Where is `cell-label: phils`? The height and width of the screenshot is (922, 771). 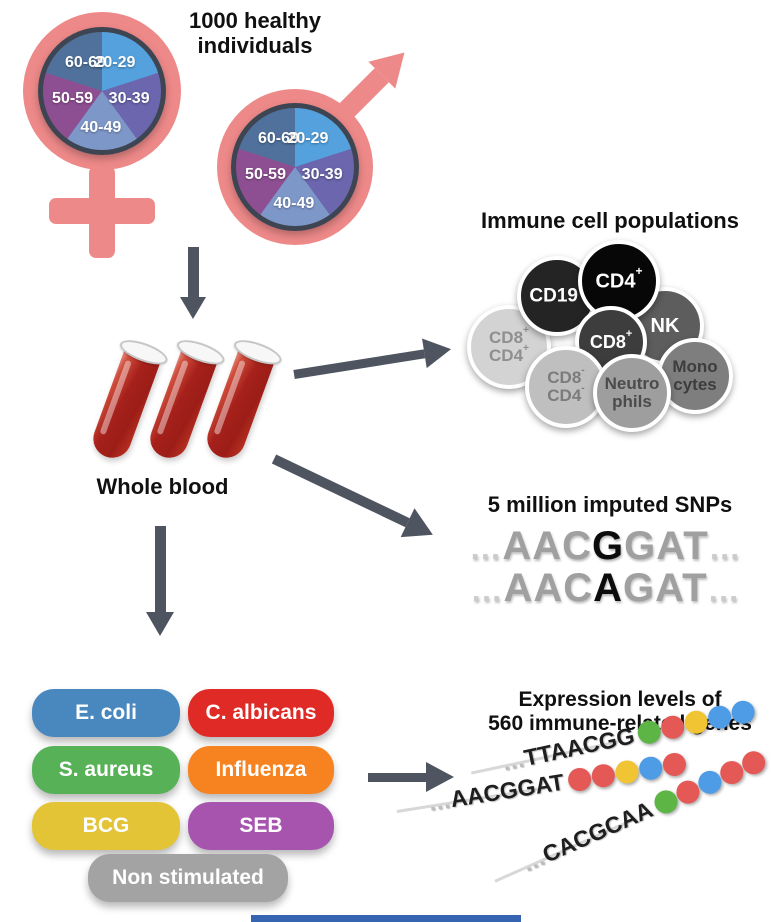
cell-label: phils is located at coordinates (632, 401).